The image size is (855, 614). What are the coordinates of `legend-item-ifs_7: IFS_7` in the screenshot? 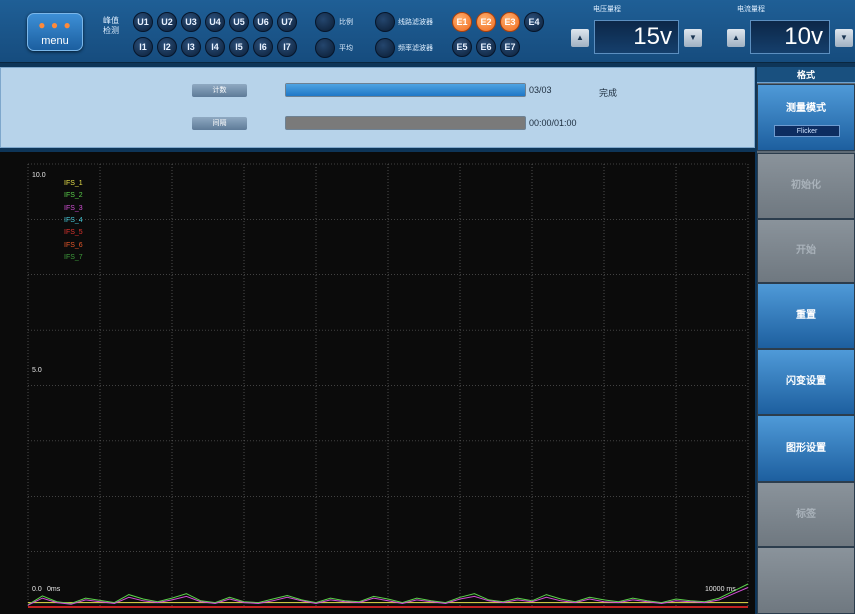 It's located at (73, 257).